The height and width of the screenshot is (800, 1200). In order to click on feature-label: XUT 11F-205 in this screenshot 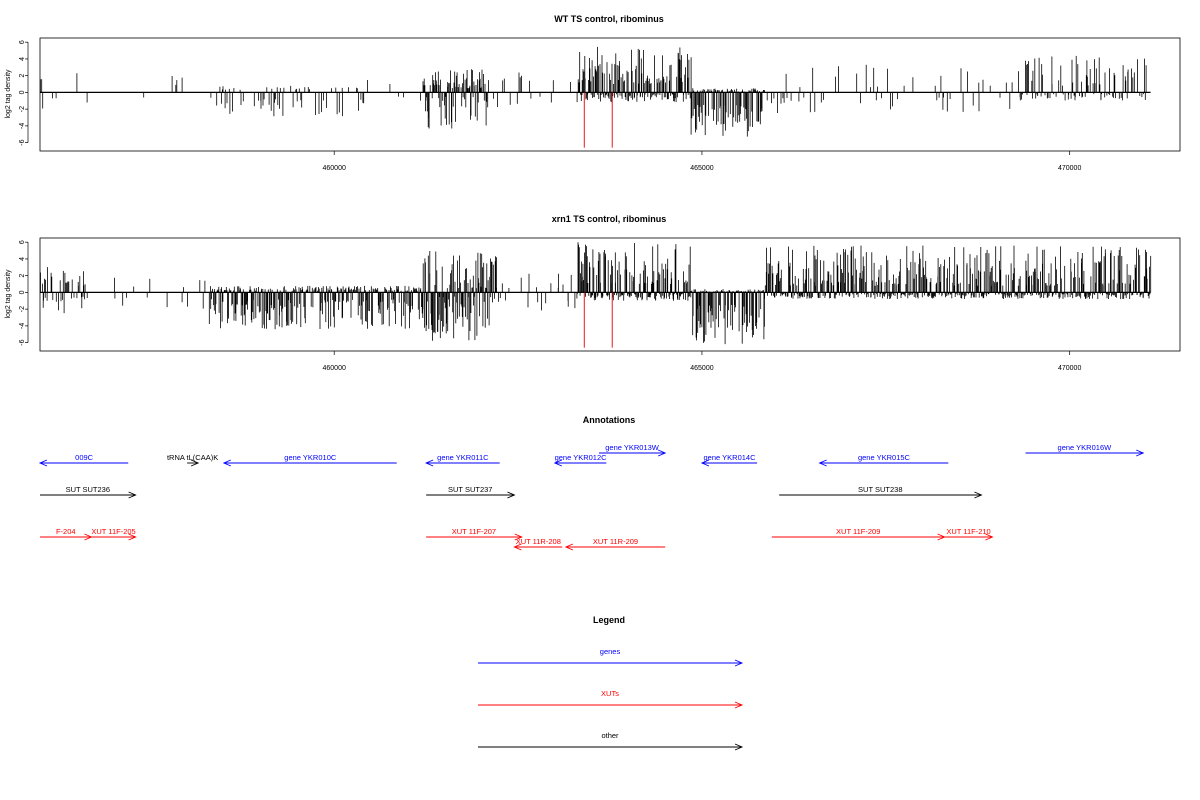, I will do `click(113, 531)`.